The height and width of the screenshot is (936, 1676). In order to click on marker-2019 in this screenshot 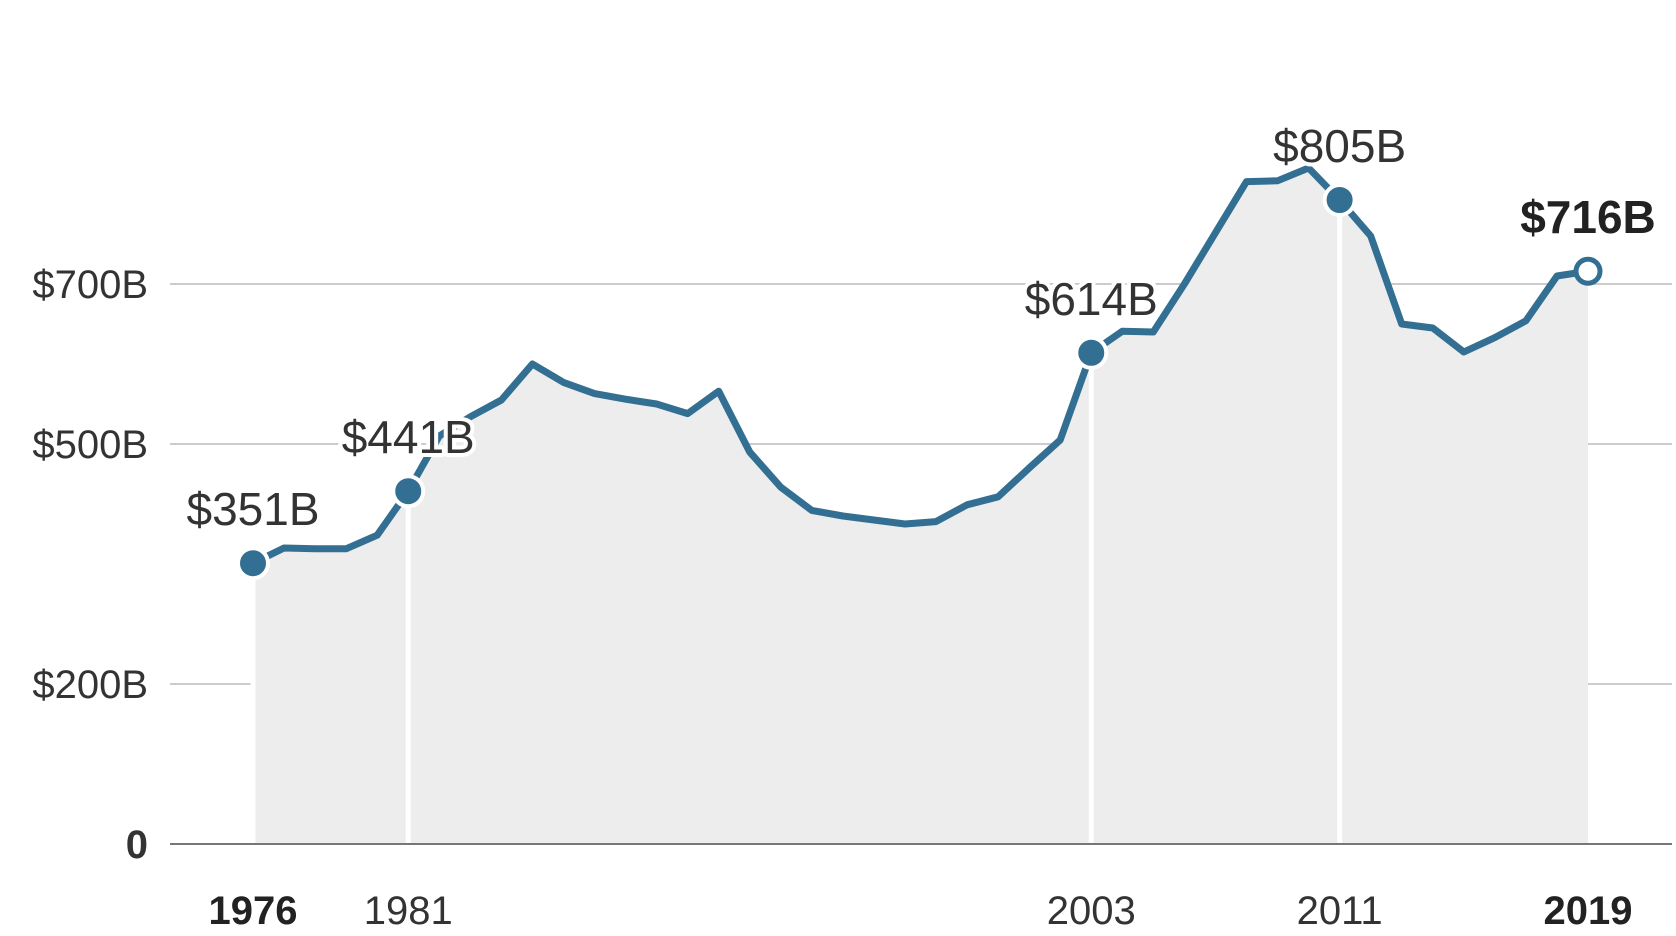, I will do `click(1588, 271)`.